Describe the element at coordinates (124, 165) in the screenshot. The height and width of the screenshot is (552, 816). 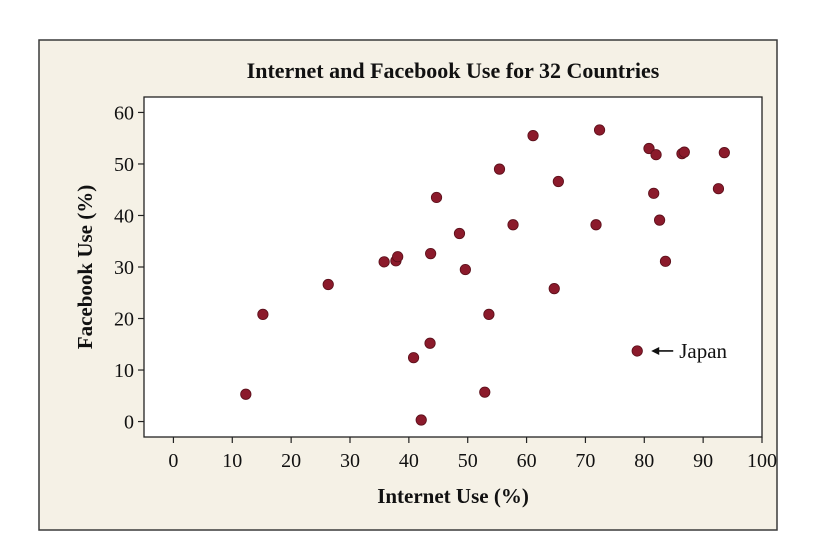
I see `y-tick-label: 50` at that location.